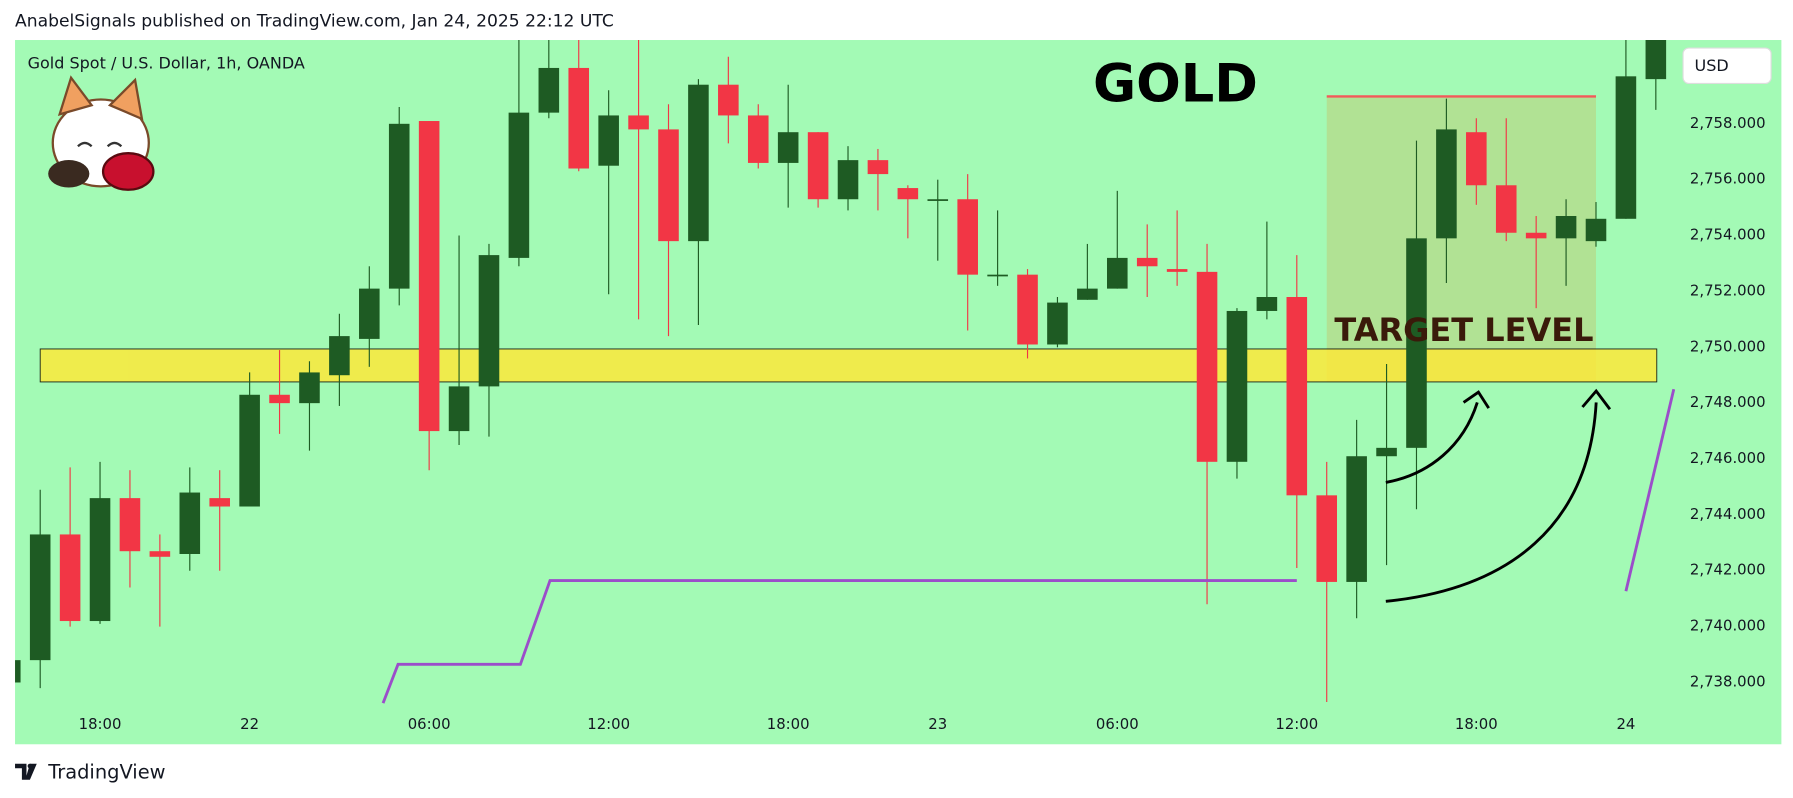 The image size is (1793, 798). I want to click on x-tick-label: 24, so click(1625, 724).